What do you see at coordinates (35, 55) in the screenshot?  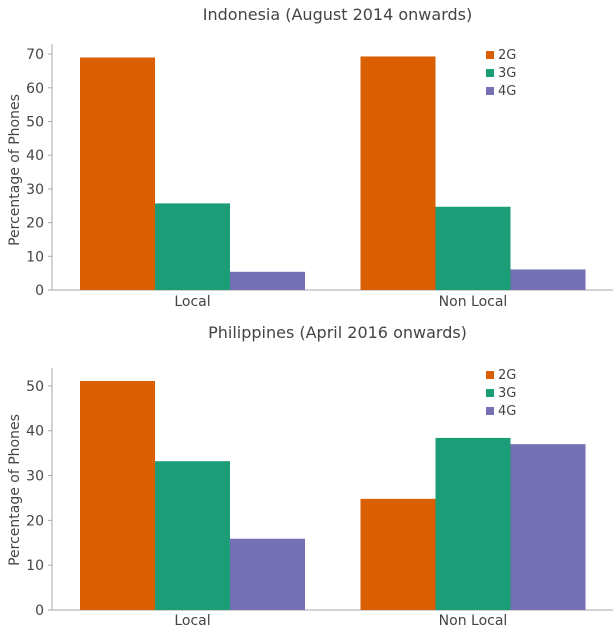 I see `y-tick-label: 70` at bounding box center [35, 55].